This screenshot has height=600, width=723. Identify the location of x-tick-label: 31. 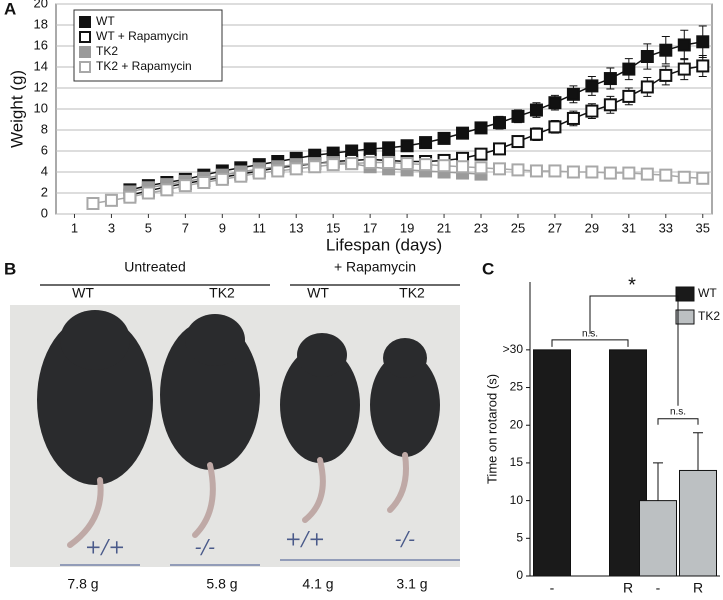
(629, 227).